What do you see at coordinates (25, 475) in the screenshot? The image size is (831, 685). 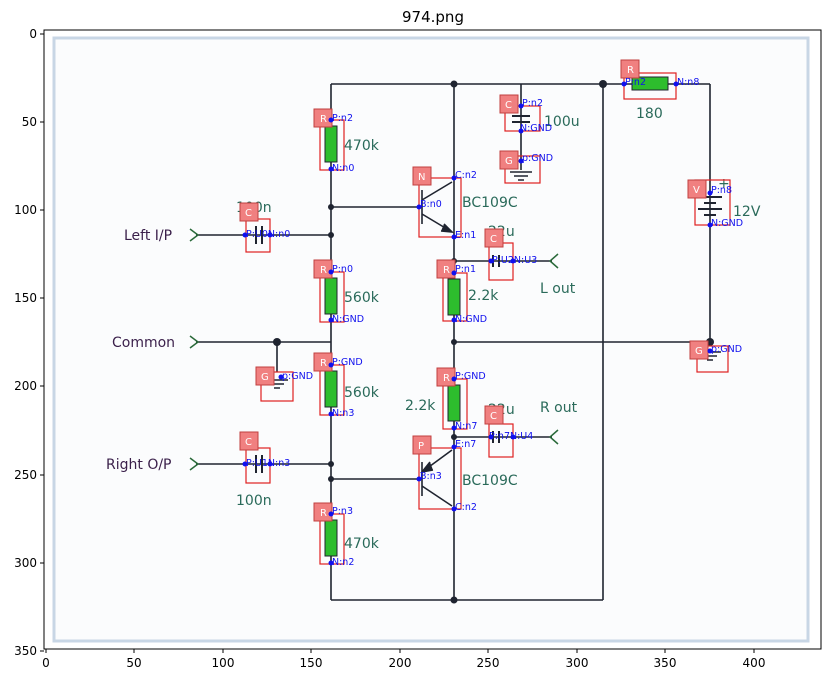 I see `y-tick-label: 250` at bounding box center [25, 475].